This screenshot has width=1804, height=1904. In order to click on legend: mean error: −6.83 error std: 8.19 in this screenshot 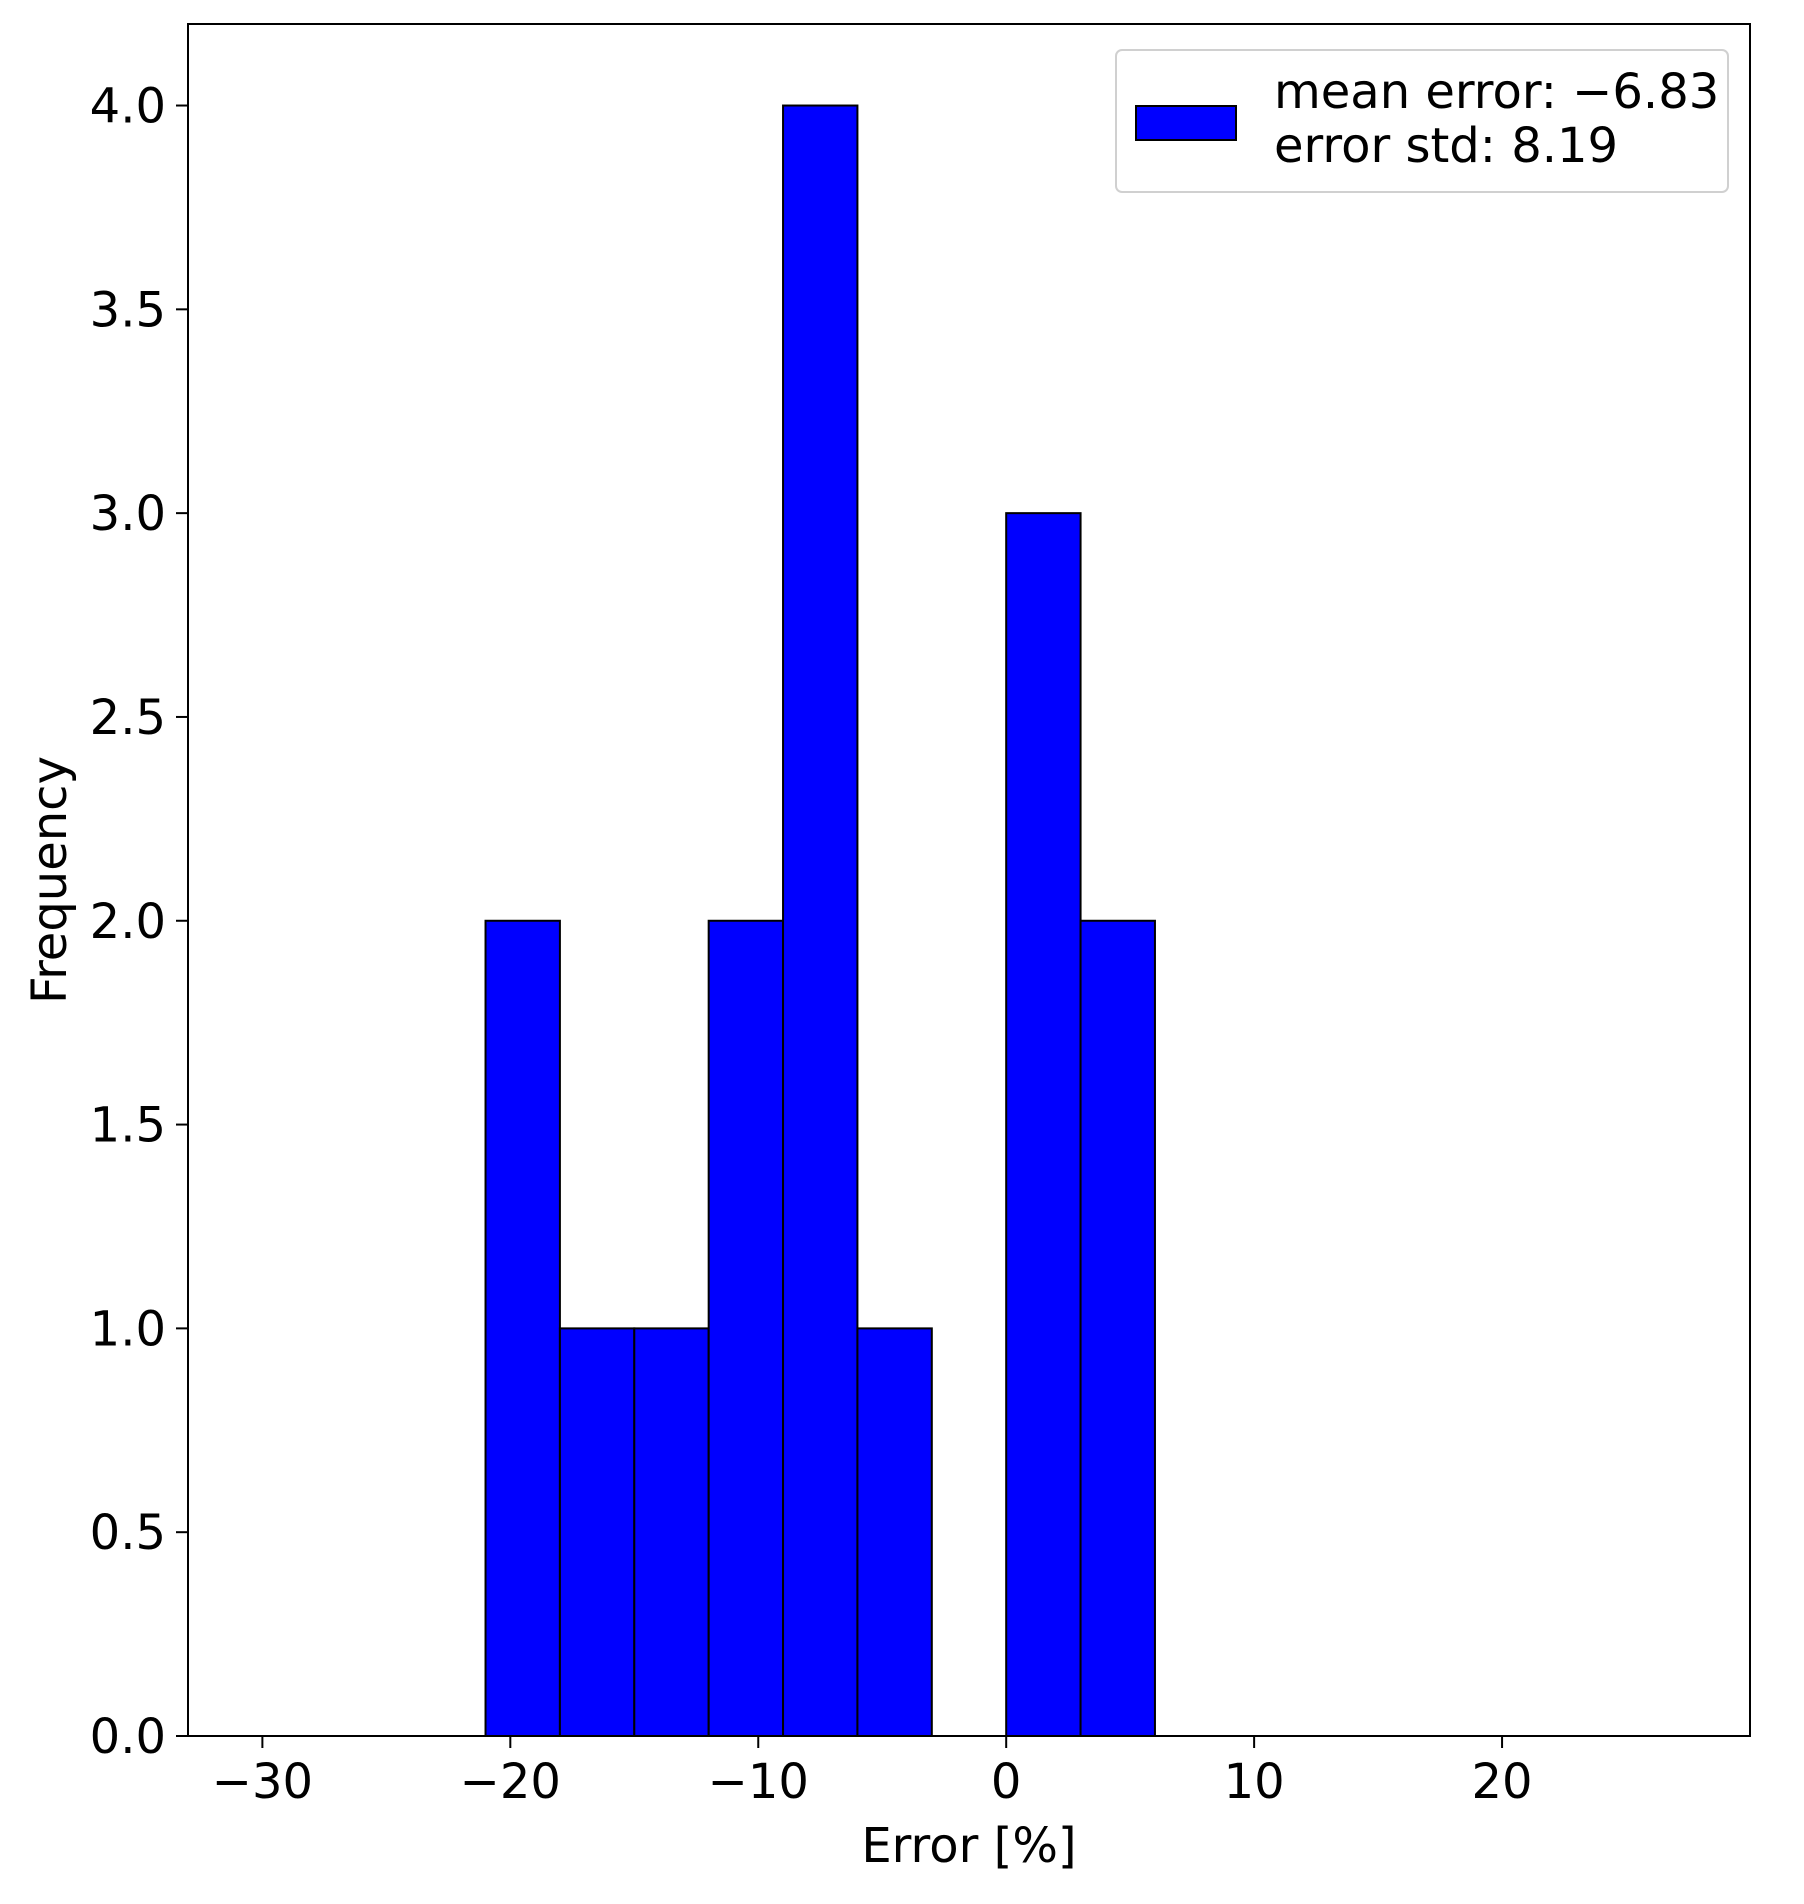, I will do `click(1422, 121)`.